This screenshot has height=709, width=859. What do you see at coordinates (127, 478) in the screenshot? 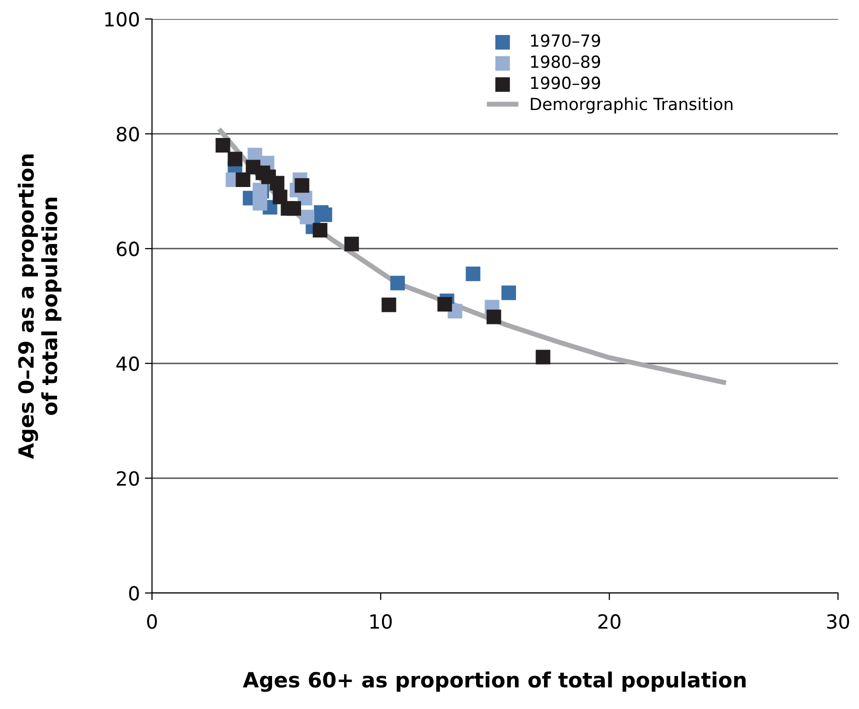
I see `y-tick-label: 20` at bounding box center [127, 478].